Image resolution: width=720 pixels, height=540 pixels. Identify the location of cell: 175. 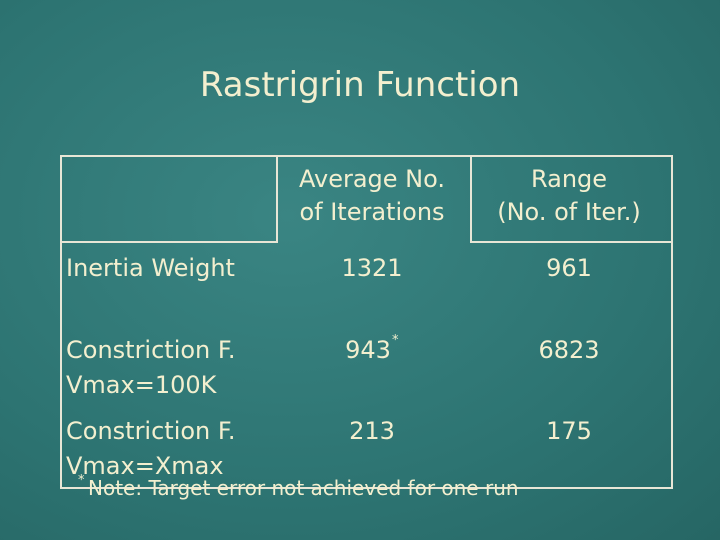
(569, 431).